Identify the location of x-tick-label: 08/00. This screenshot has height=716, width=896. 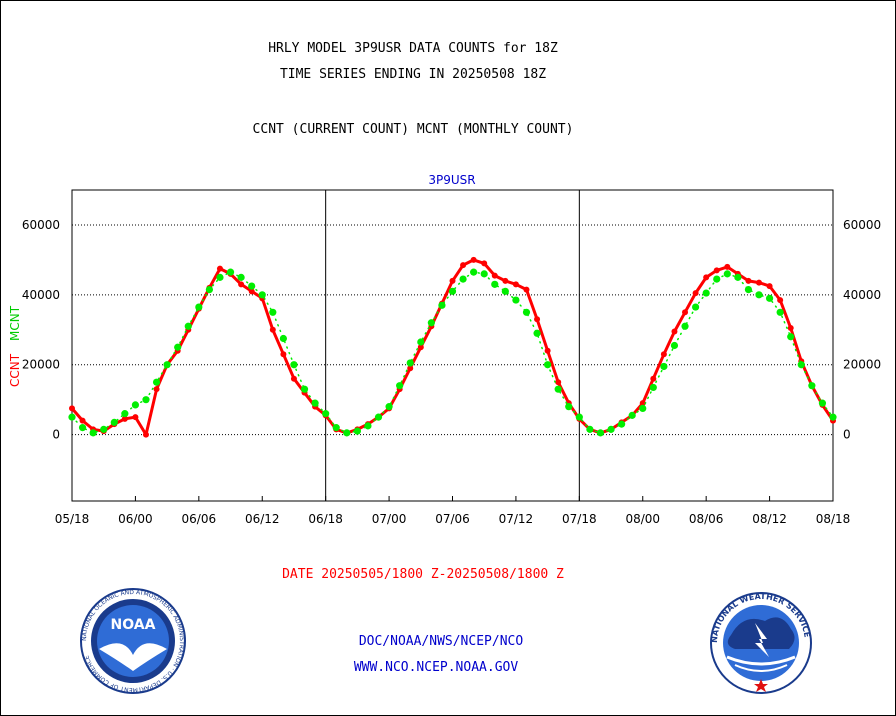
(642, 519).